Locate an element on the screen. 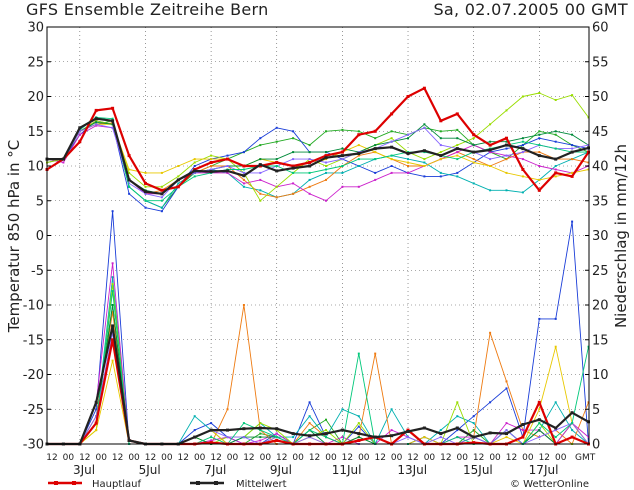 This screenshot has height=490, width=634. y-right-tick-label: 15 is located at coordinates (600, 340).